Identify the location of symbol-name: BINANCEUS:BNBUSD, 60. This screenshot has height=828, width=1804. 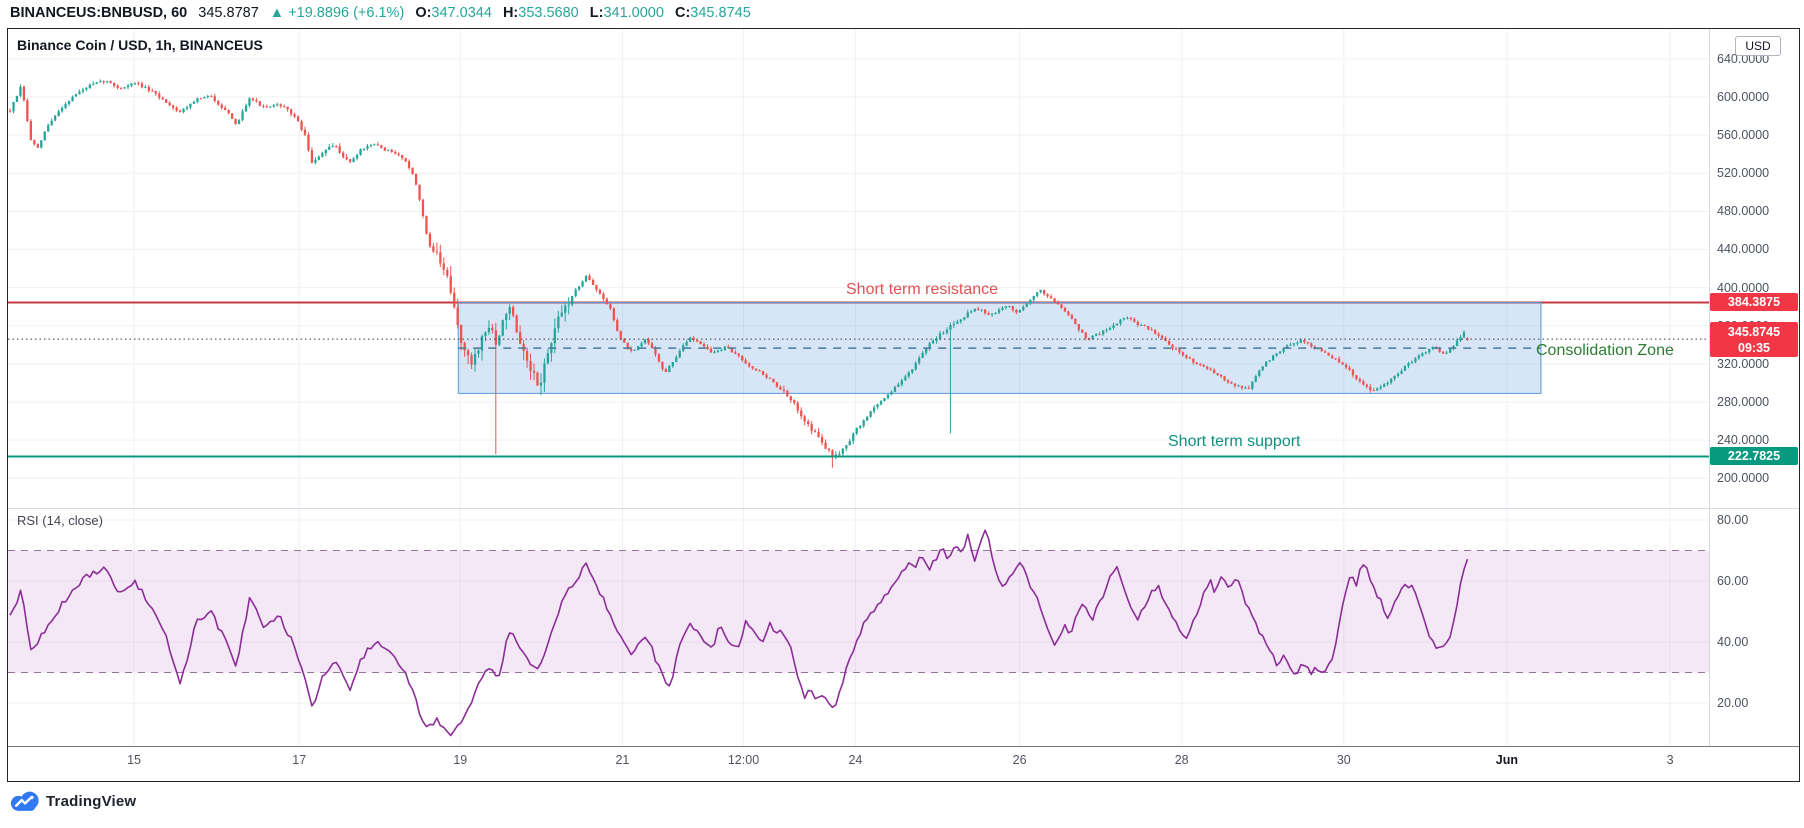
(99, 13).